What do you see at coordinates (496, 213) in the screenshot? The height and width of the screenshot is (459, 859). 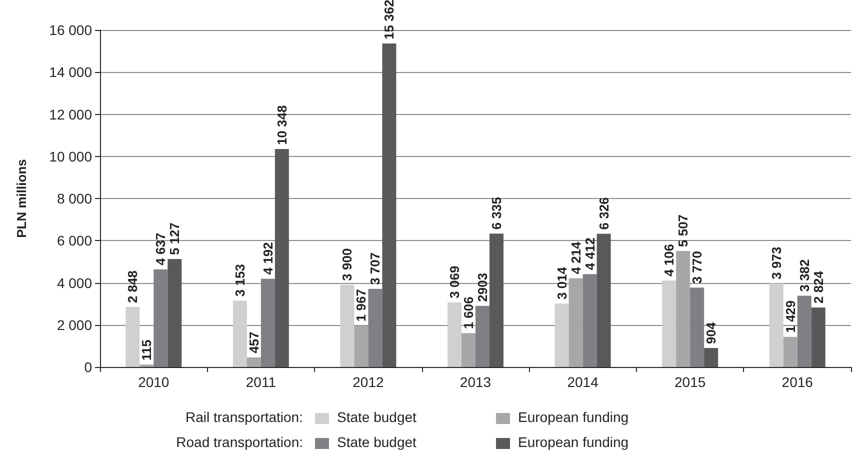 I see `data-label: 6 335` at bounding box center [496, 213].